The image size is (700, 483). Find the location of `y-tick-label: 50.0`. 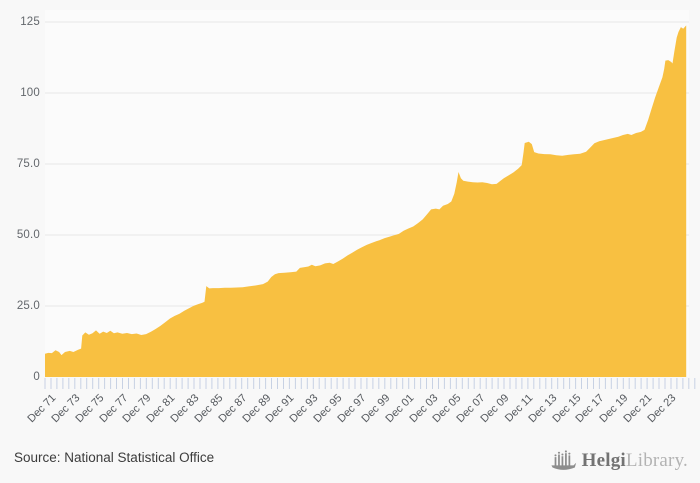

y-tick-label: 50.0 is located at coordinates (28, 235).